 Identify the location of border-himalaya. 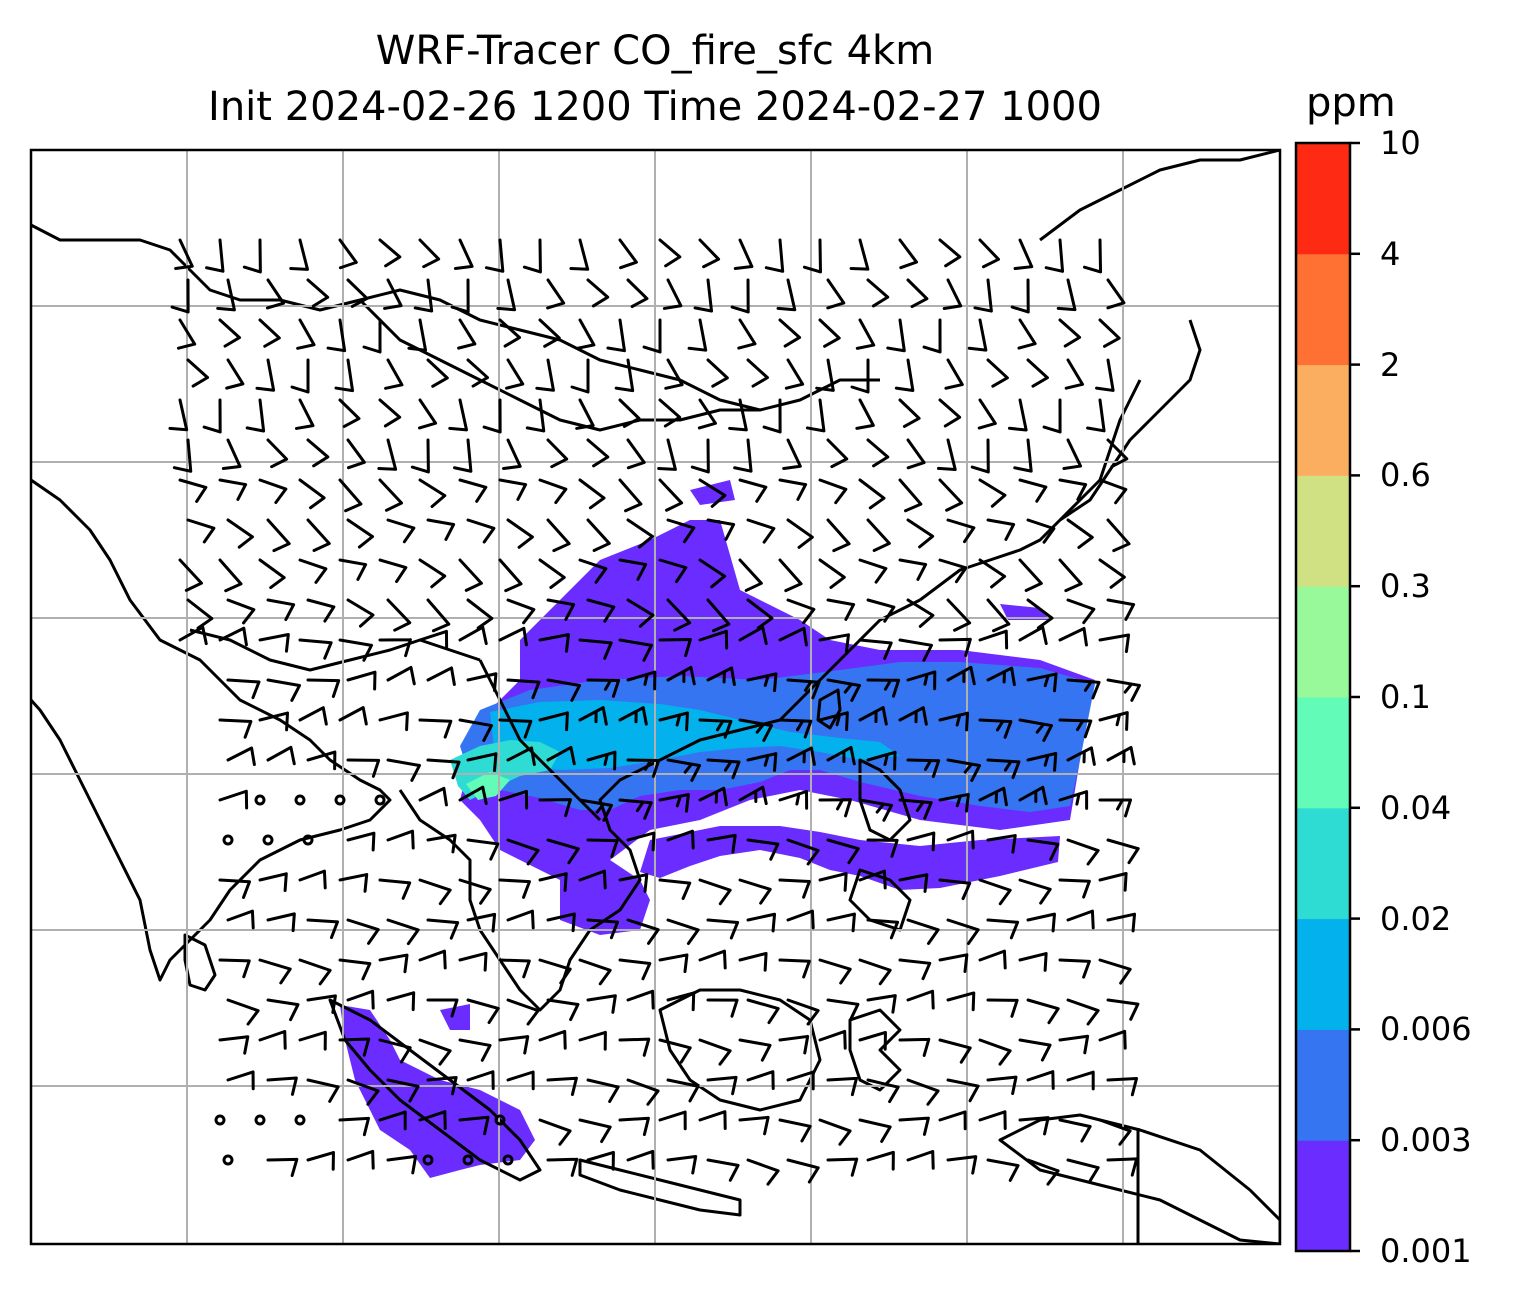
(335, 650).